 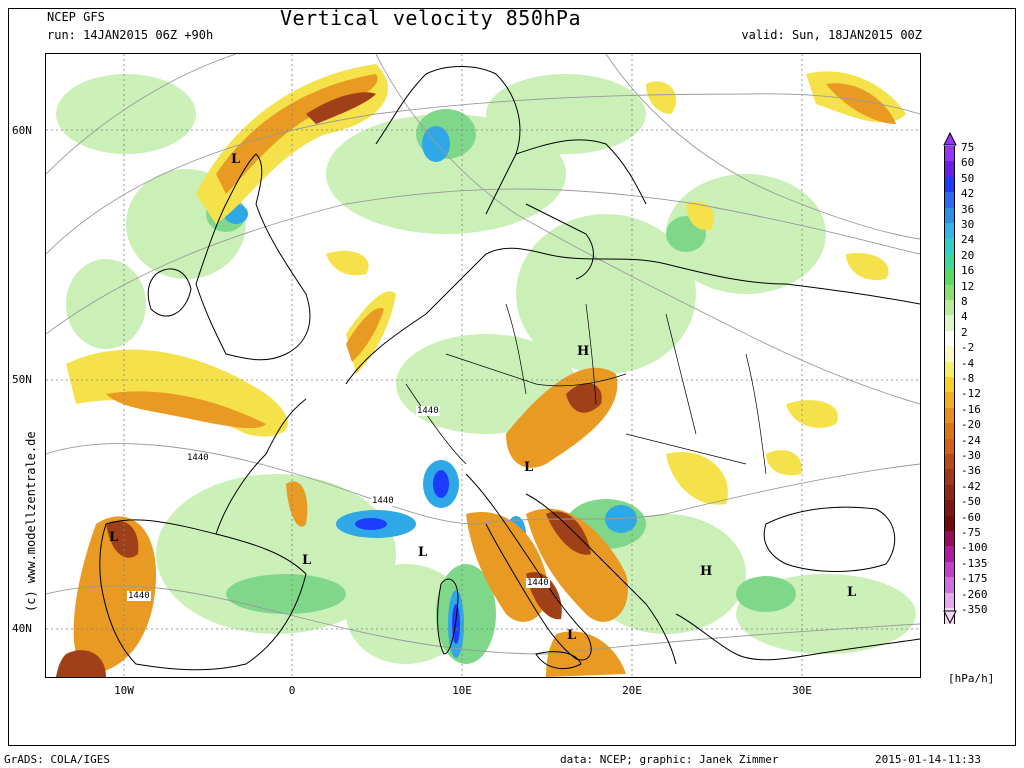 What do you see at coordinates (22, 628) in the screenshot?
I see `lat-label-40n: 40N` at bounding box center [22, 628].